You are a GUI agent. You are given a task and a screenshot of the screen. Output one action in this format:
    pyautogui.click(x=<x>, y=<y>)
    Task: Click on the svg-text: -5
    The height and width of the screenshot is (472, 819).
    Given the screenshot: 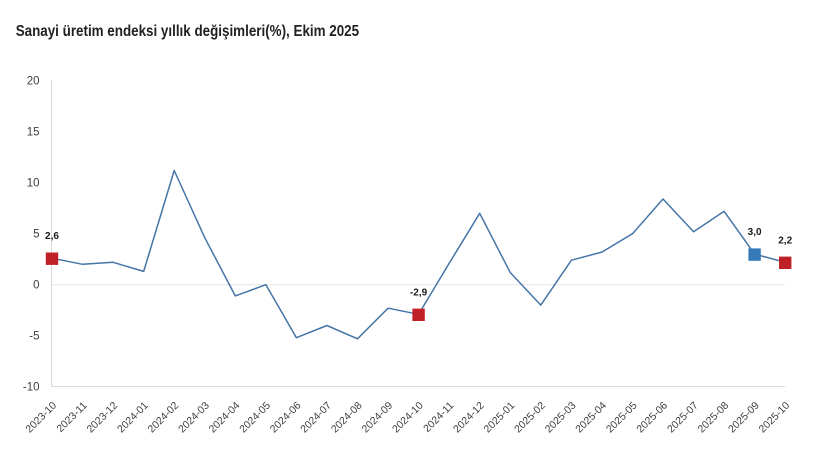 What is the action you would take?
    pyautogui.click(x=34, y=337)
    